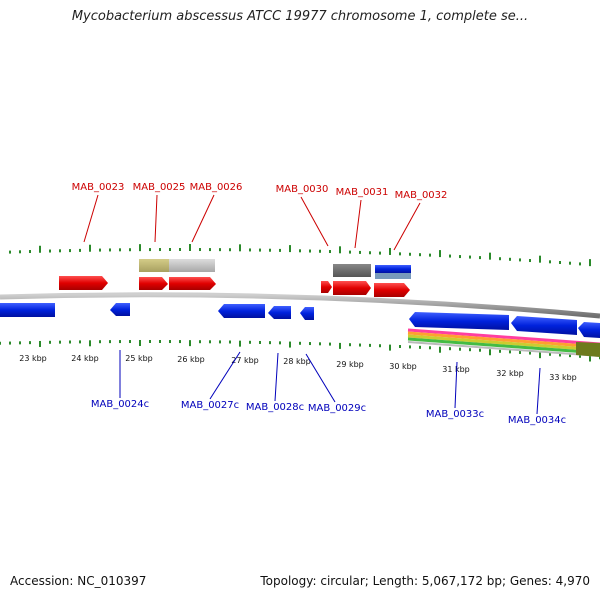 This screenshot has width=600, height=600. Describe the element at coordinates (455, 414) in the screenshot. I see `gene-label: MAB_0033c` at that location.